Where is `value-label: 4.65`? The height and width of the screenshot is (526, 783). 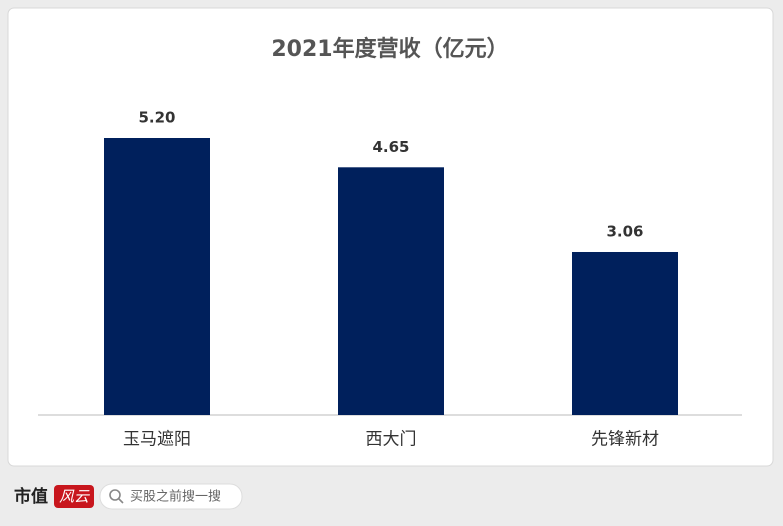
value-label: 4.65 is located at coordinates (390, 147).